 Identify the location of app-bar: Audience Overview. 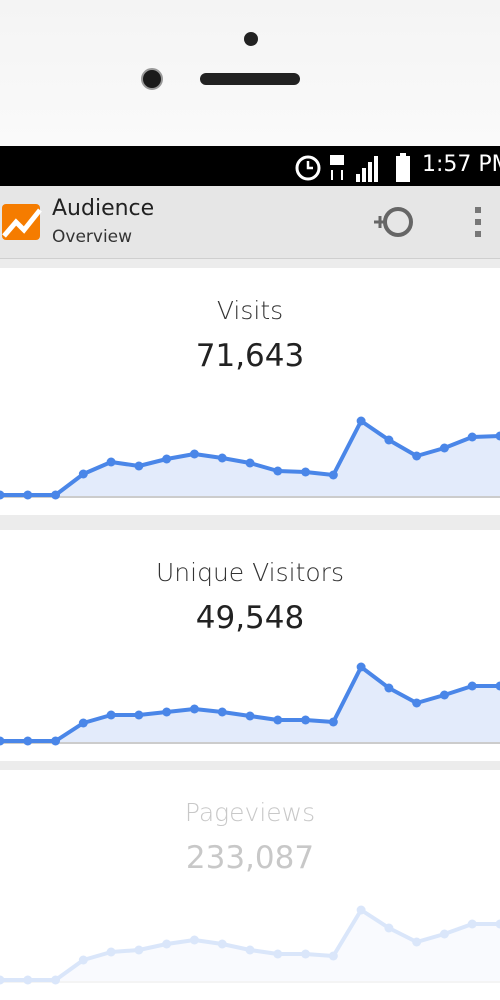
(250, 222).